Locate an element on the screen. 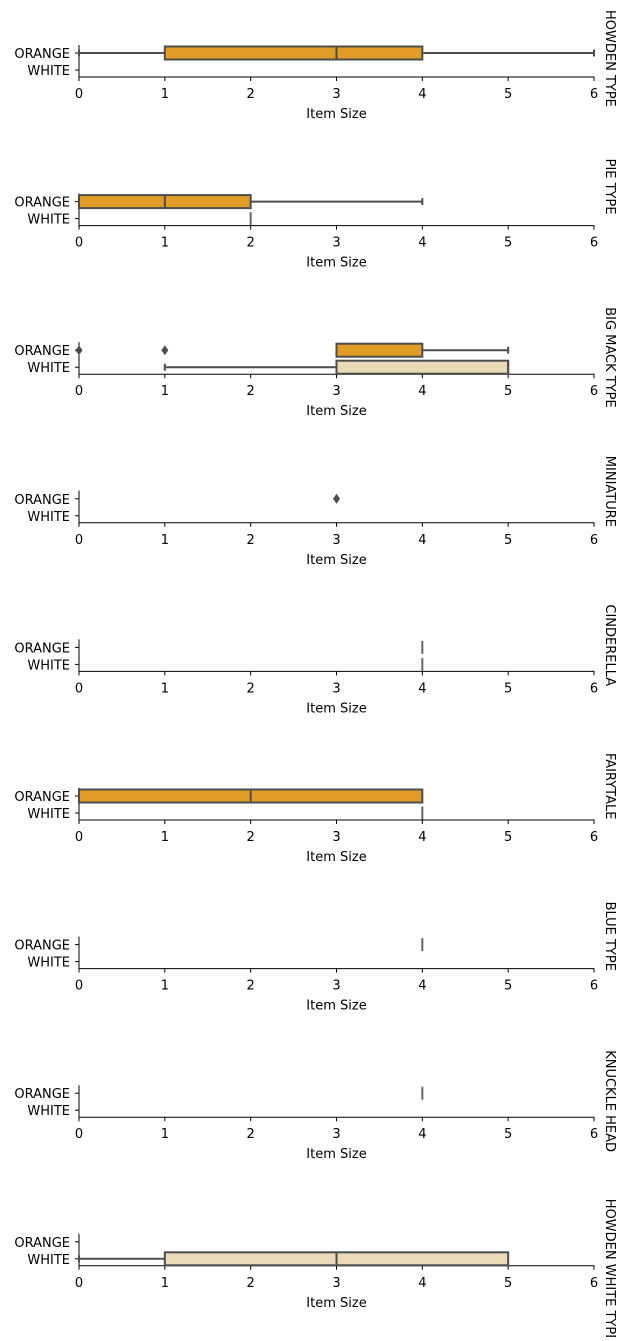 The height and width of the screenshot is (1341, 628). panel-pie-type: ORANGE WHITE 0 1 2 3 4 5 6 Item Size PIE TYPE is located at coordinates (315, 215).